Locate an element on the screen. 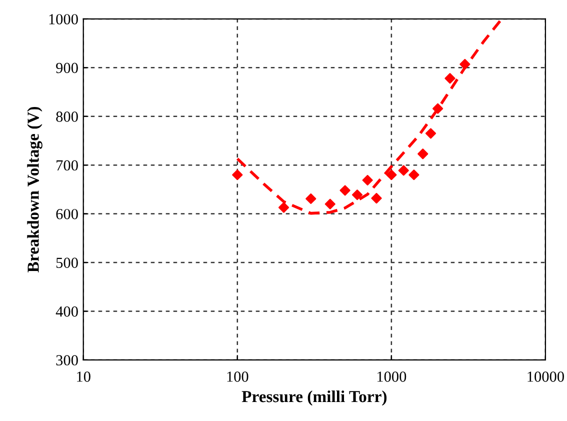 Image resolution: width=567 pixels, height=421 pixels. y-axis-title: Breakdown Voltage (V) is located at coordinates (34, 189).